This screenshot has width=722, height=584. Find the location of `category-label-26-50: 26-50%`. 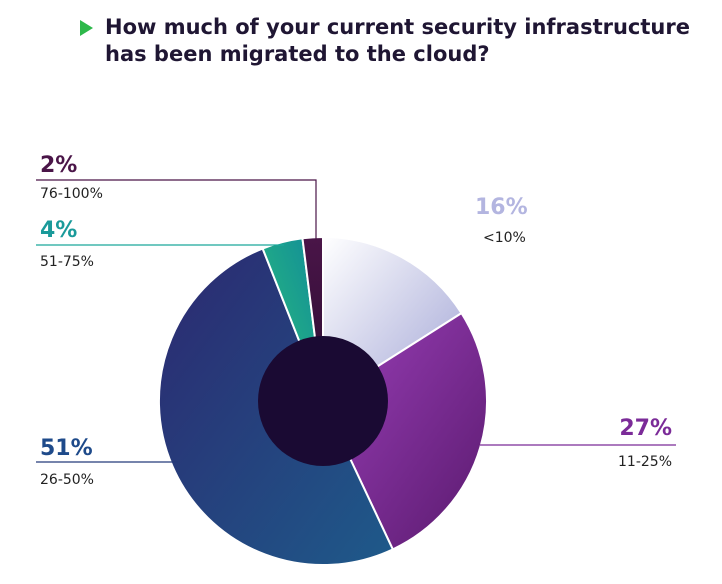

category-label-26-50: 26-50% is located at coordinates (67, 480).